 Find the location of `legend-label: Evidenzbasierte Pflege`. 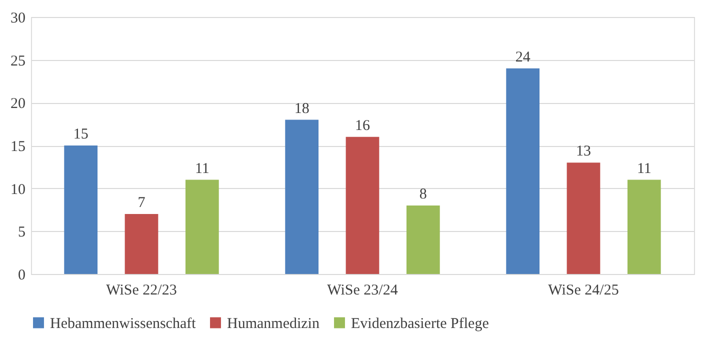

legend-label: Evidenzbasierte Pflege is located at coordinates (420, 324).